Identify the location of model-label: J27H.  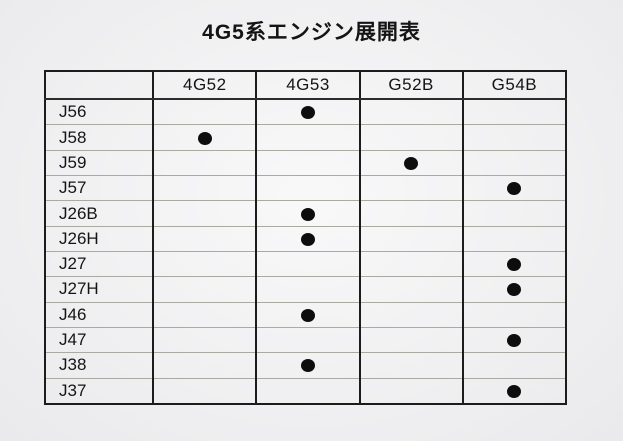
(99, 289).